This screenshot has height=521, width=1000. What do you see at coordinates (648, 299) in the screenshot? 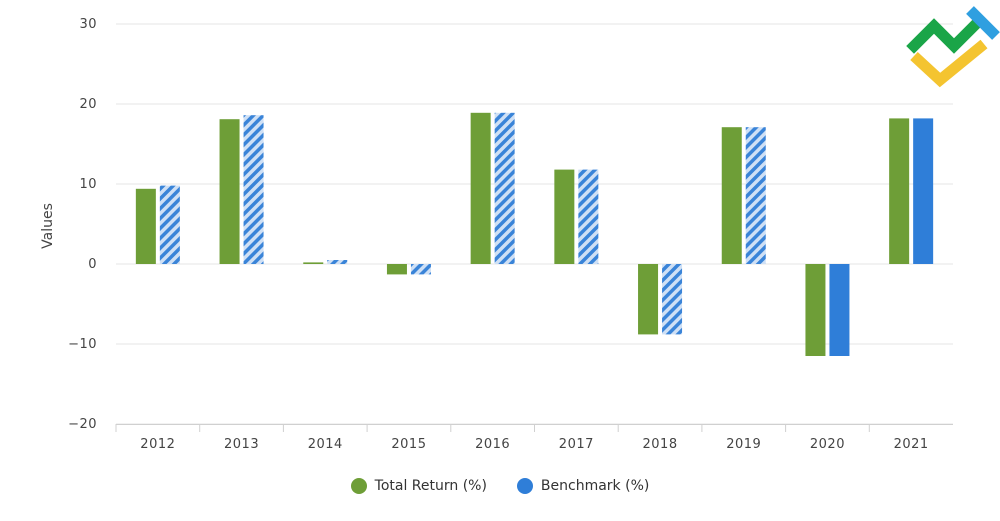
I see `bar-total-return-2018` at bounding box center [648, 299].